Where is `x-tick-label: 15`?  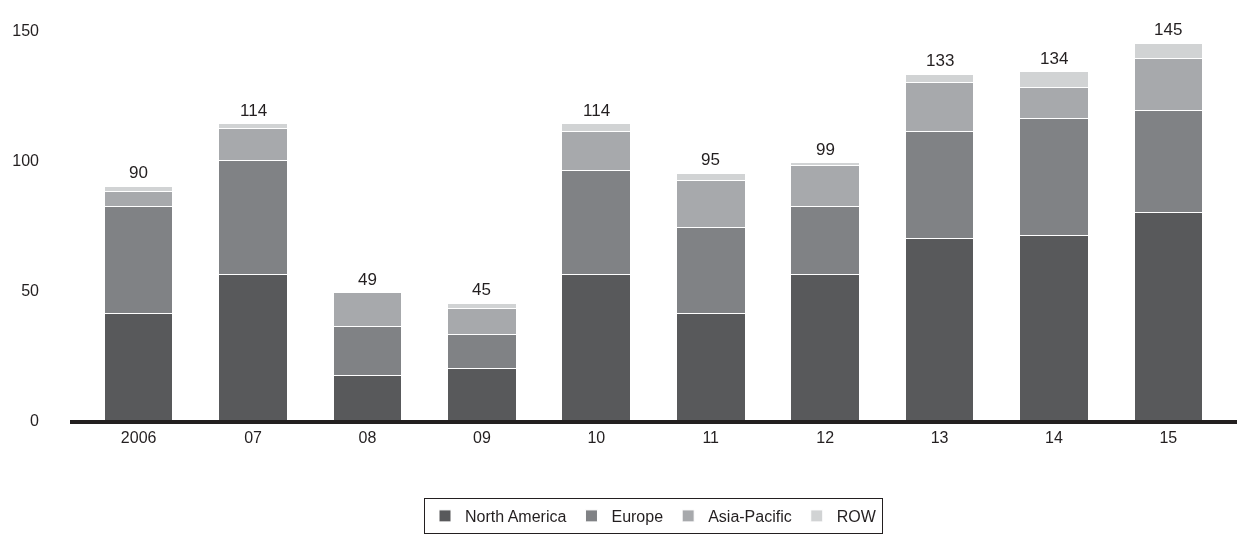
x-tick-label: 15 is located at coordinates (1168, 438).